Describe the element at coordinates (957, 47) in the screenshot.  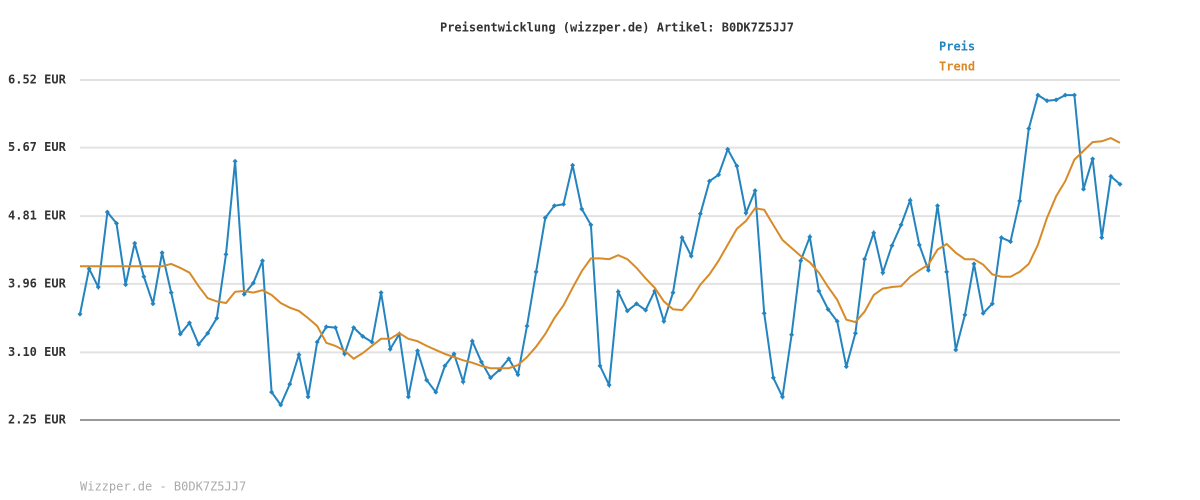
I see `legend-label: Preis` at that location.